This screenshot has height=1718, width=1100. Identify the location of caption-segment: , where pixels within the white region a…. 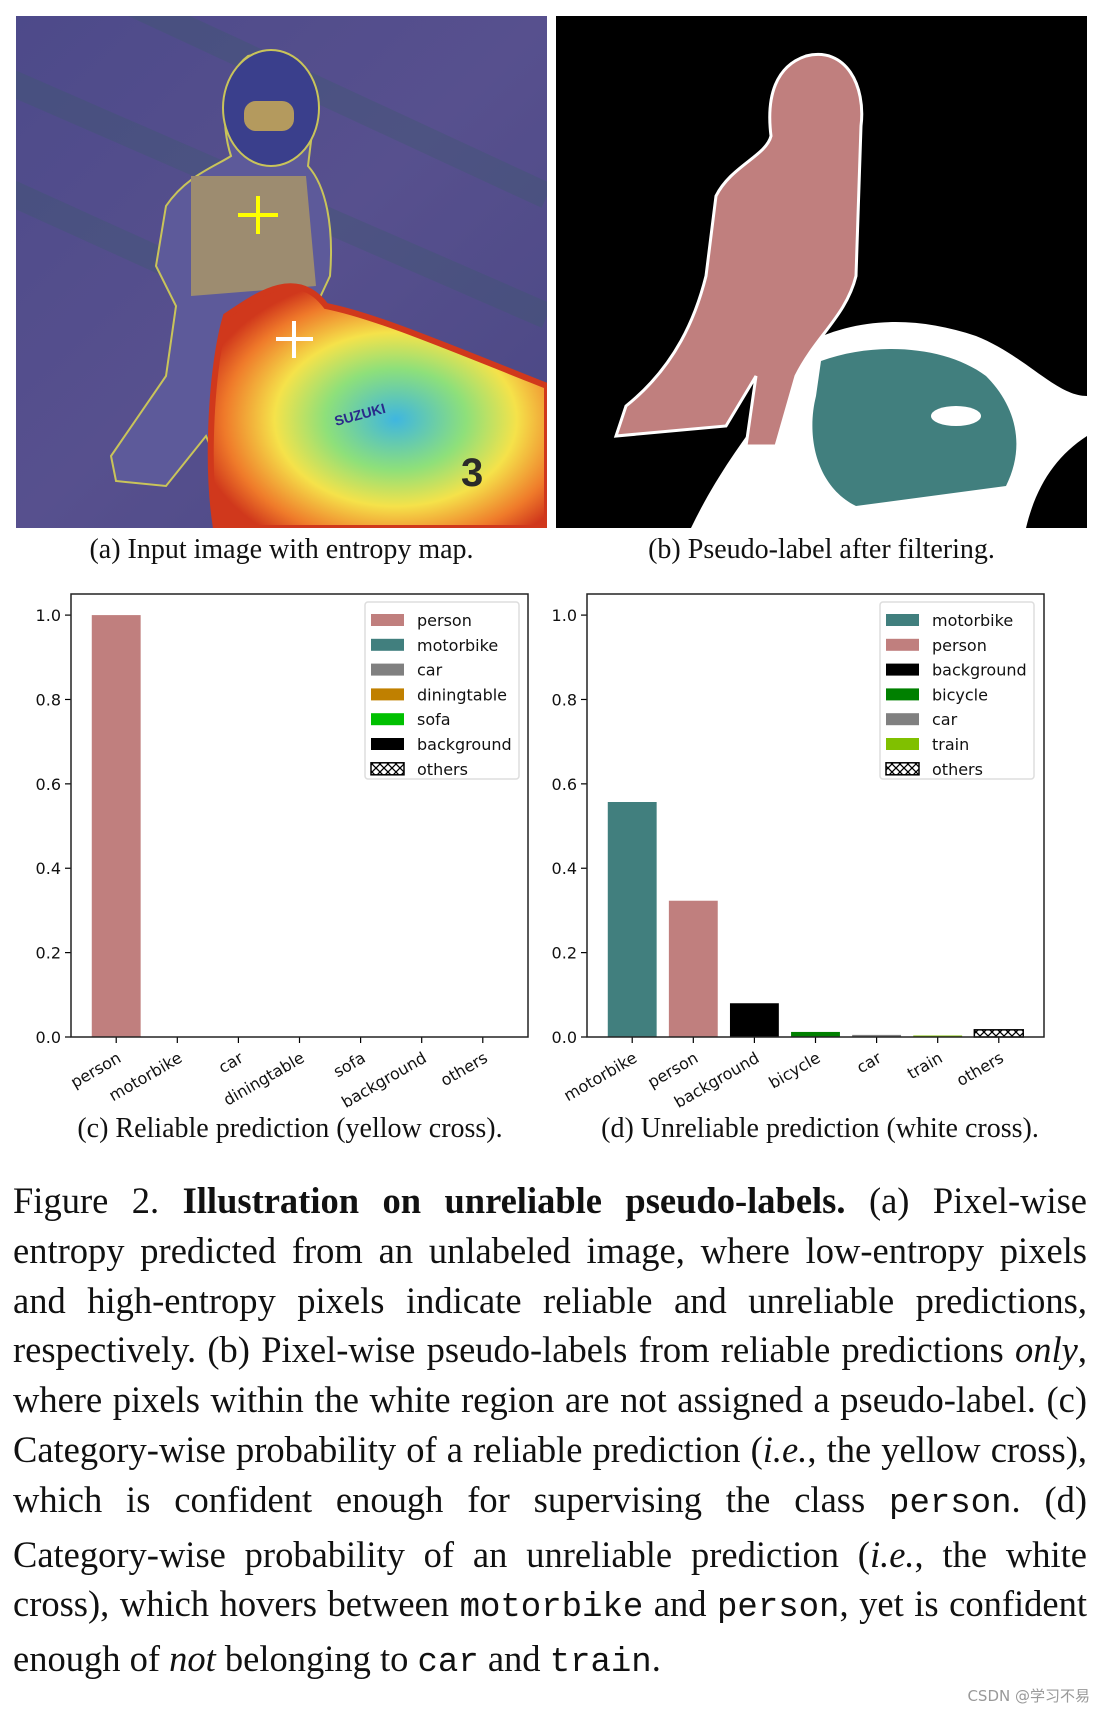
(550, 1399).